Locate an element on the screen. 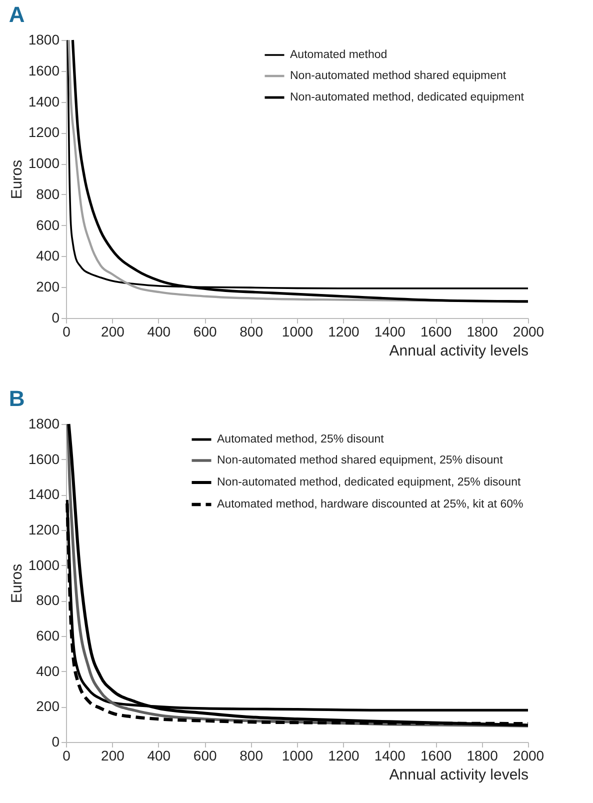  legend-label: Automated method is located at coordinates (339, 55).